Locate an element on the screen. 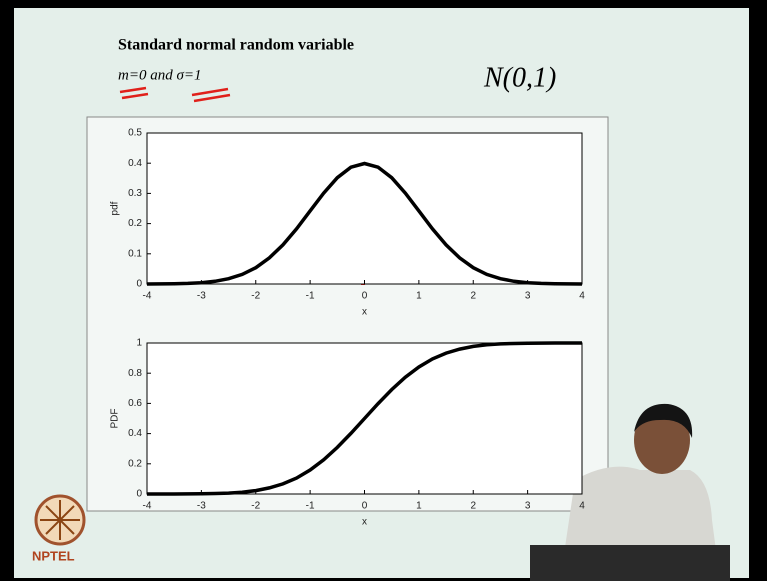 This screenshot has width=767, height=581. y-tick-label: 0.1 is located at coordinates (135, 253).